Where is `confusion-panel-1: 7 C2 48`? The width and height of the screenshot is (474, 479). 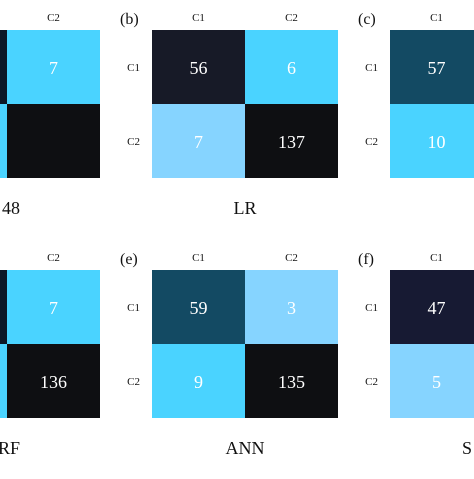 confusion-panel-1: 7 C2 48 is located at coordinates (50, 115).